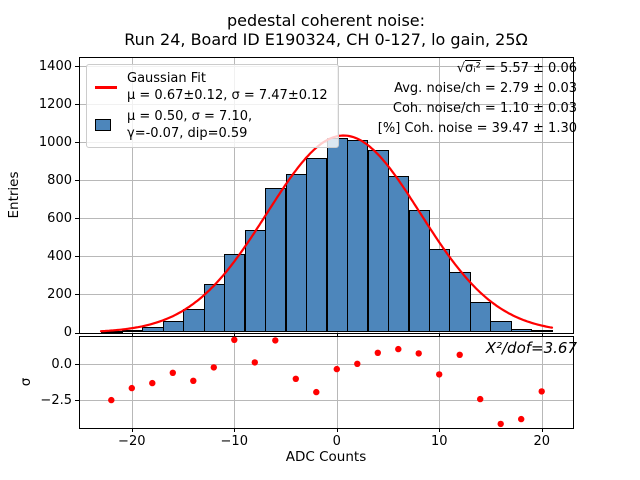 The height and width of the screenshot is (480, 640). Describe the element at coordinates (187, 133) in the screenshot. I see `legend-hist-line2: γ=-0.07, dip=0.59` at that location.